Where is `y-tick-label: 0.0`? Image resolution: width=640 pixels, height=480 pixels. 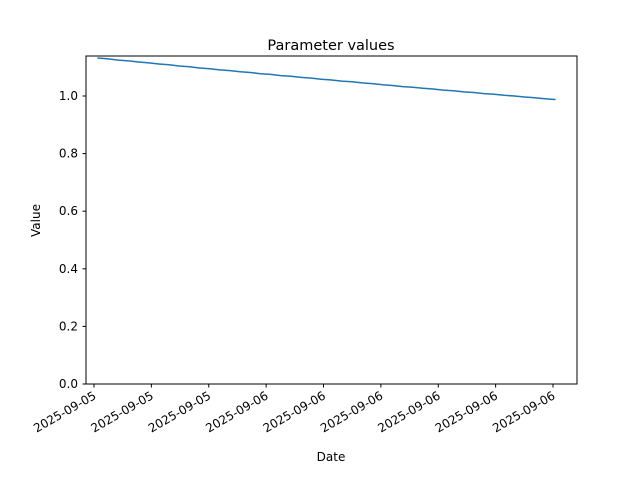 y-tick-label: 0.0 is located at coordinates (68, 384).